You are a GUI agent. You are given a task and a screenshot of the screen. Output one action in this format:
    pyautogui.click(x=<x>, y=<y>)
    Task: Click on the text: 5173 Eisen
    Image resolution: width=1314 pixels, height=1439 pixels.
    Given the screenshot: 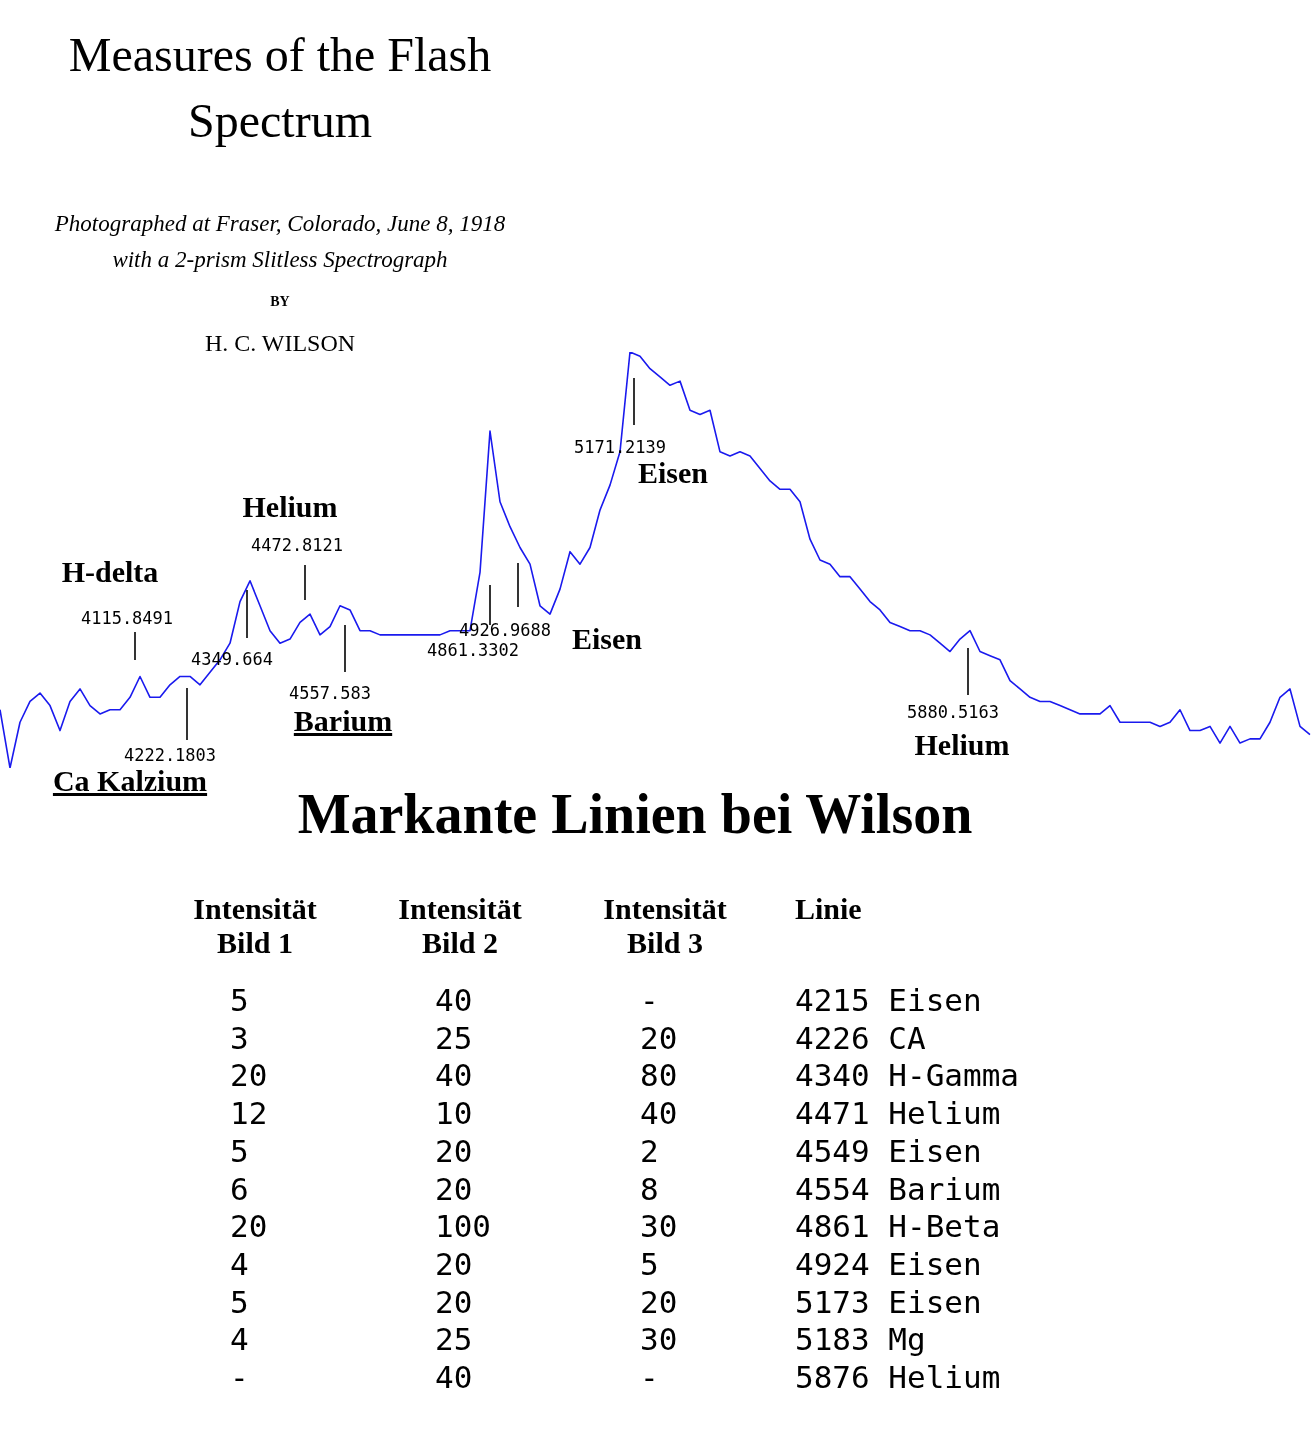 What is the action you would take?
    pyautogui.click(x=888, y=1302)
    